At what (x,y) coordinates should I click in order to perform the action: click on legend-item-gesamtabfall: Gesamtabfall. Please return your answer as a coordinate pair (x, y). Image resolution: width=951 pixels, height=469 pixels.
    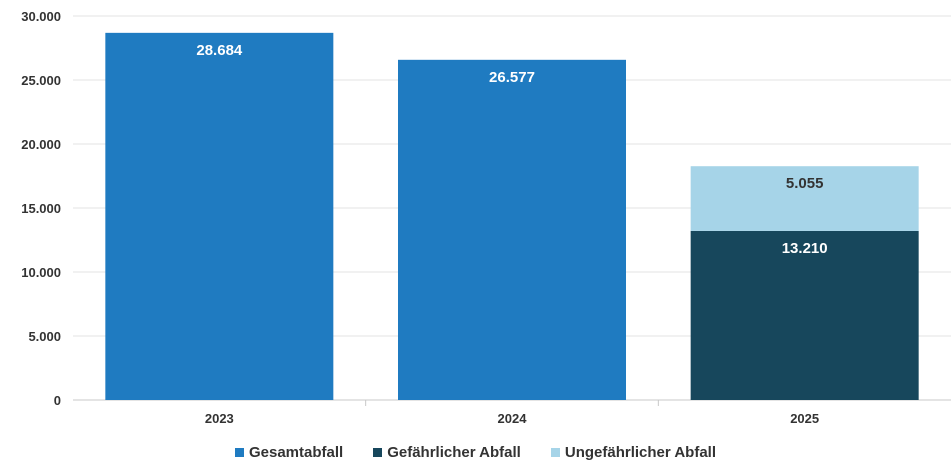
    Looking at the image, I should click on (289, 452).